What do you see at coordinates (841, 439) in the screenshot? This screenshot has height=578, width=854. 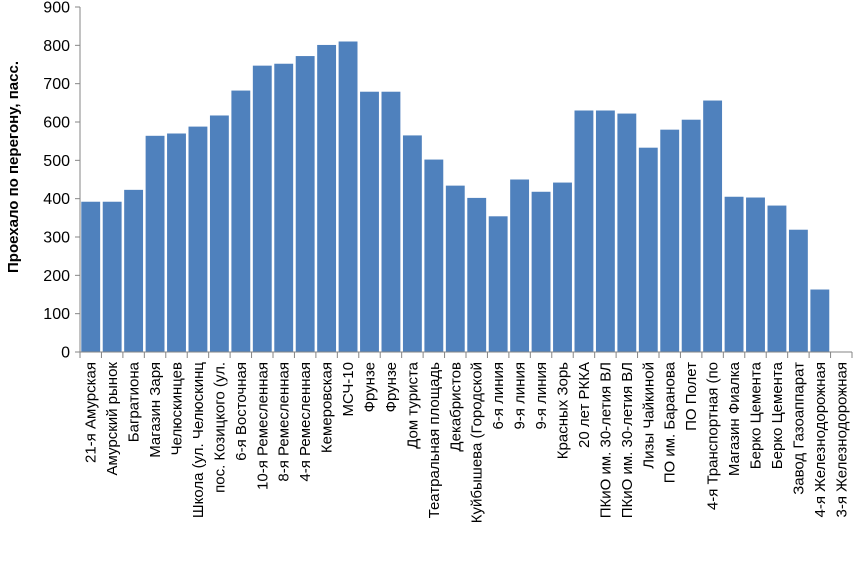 I see `x-tick-label: 3-я Железнодорожная` at bounding box center [841, 439].